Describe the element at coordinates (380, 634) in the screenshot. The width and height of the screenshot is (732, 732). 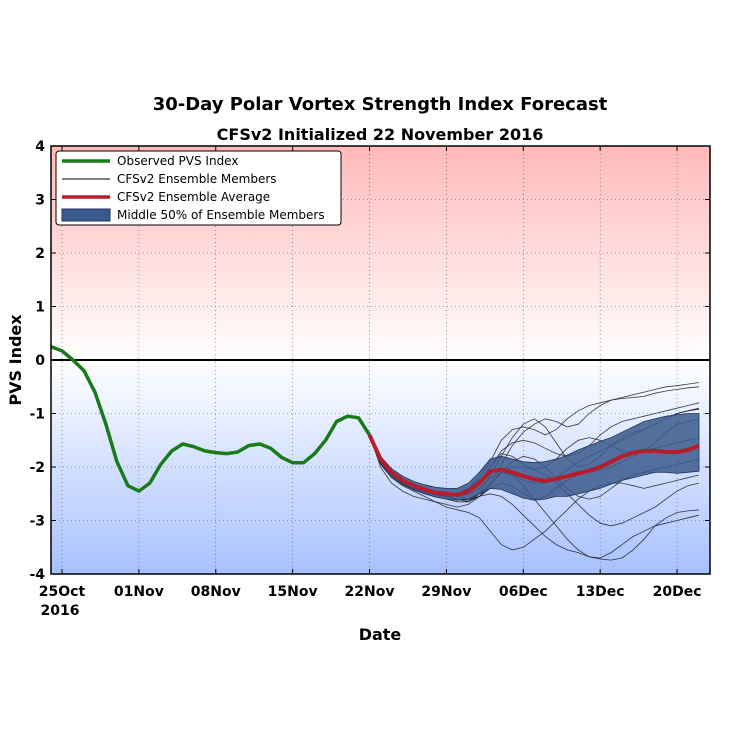
I see `x-axis-label: Date` at that location.